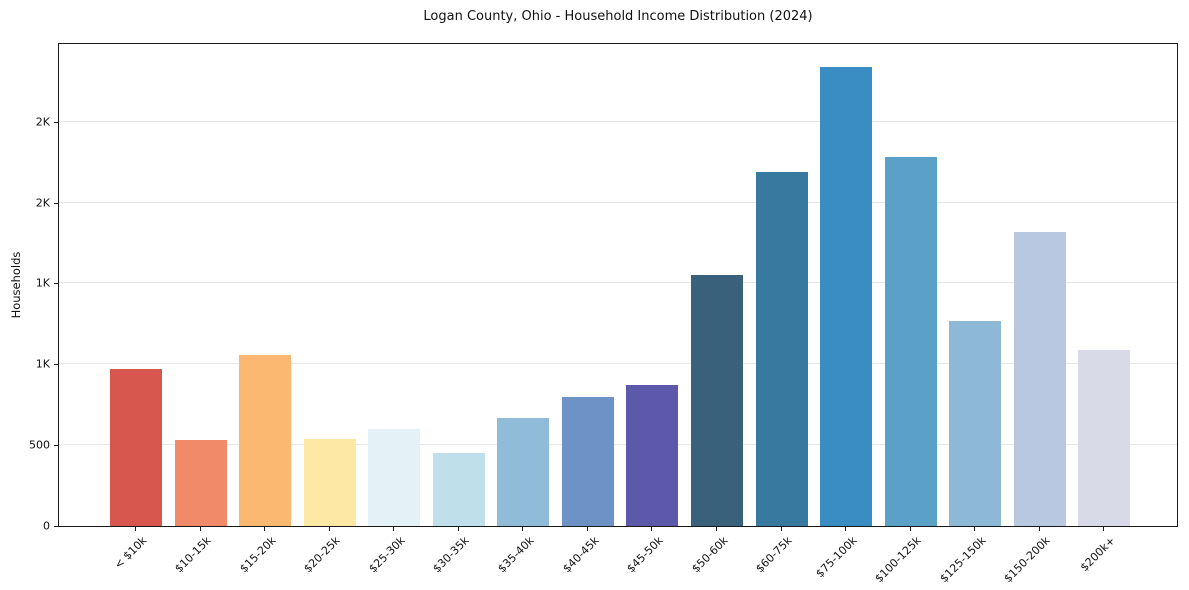 The width and height of the screenshot is (1189, 590). I want to click on bar--125-150k, so click(975, 423).